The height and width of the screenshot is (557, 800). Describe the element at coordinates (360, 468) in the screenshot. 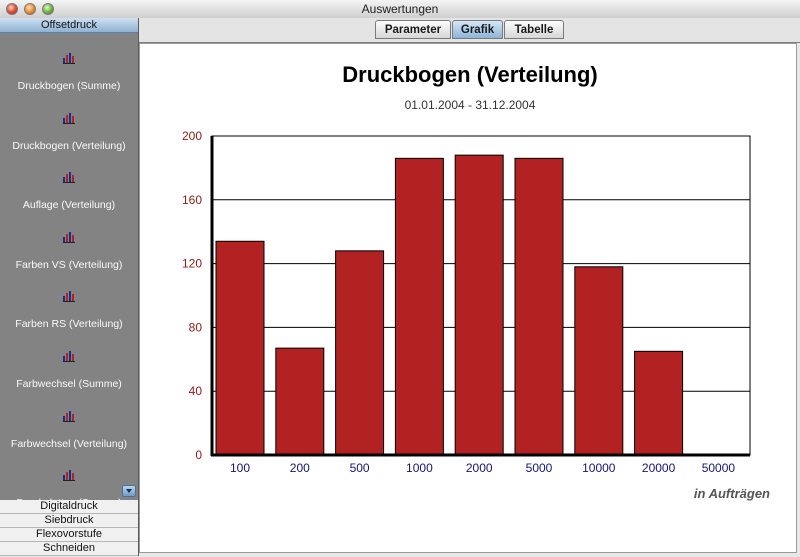

I see `x-tick-label: 500` at that location.